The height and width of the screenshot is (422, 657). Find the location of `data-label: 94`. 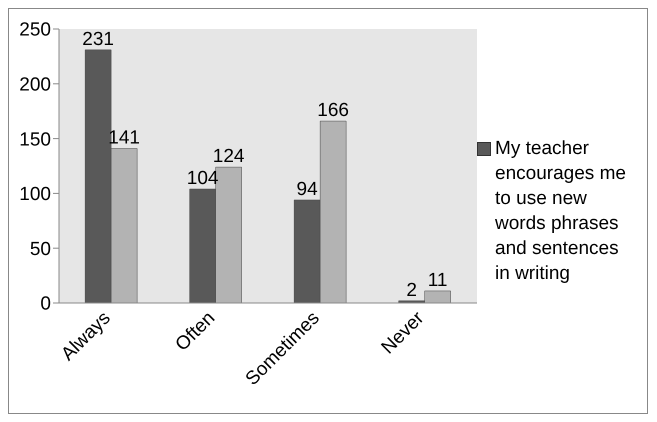

data-label: 94 is located at coordinates (307, 189).